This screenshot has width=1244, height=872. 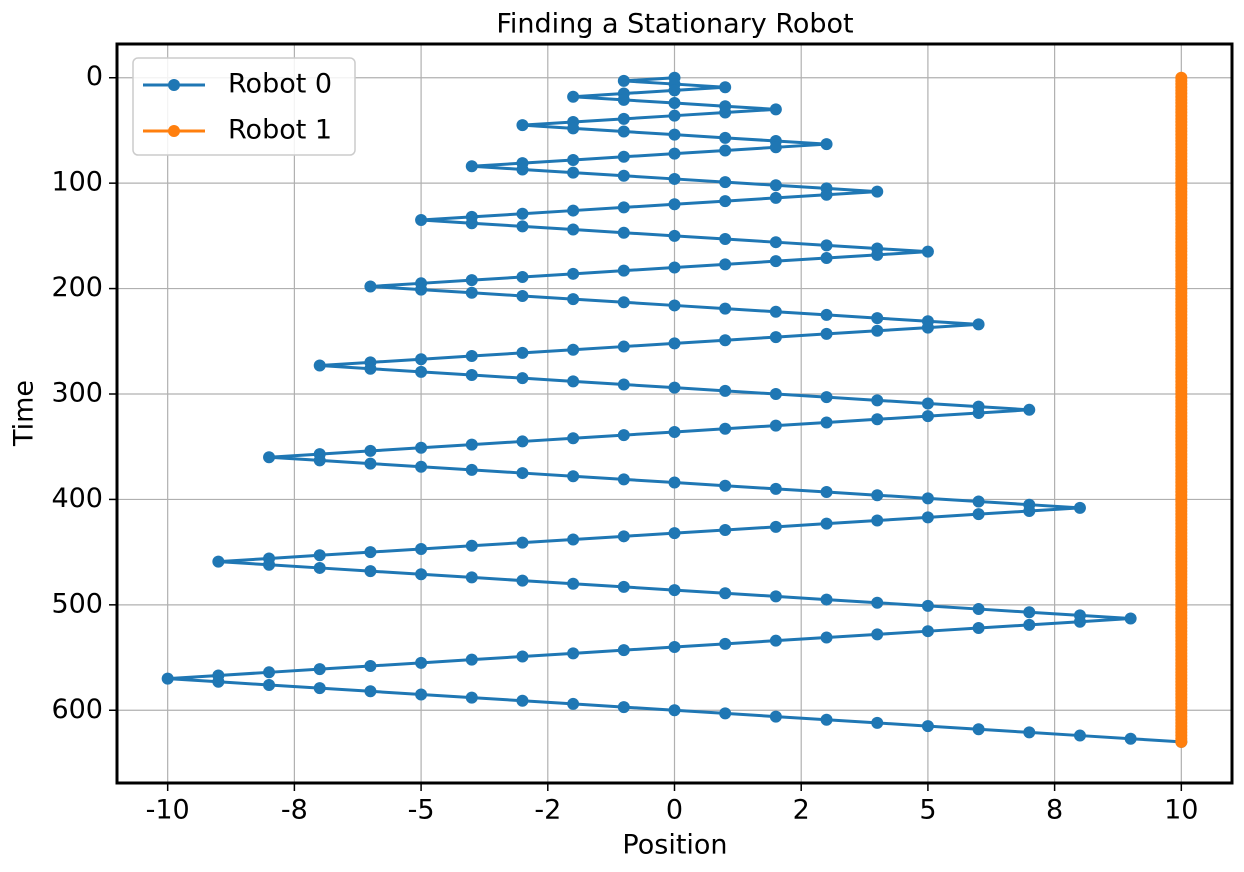 I want to click on y-tick-label: 300, so click(x=77, y=392).